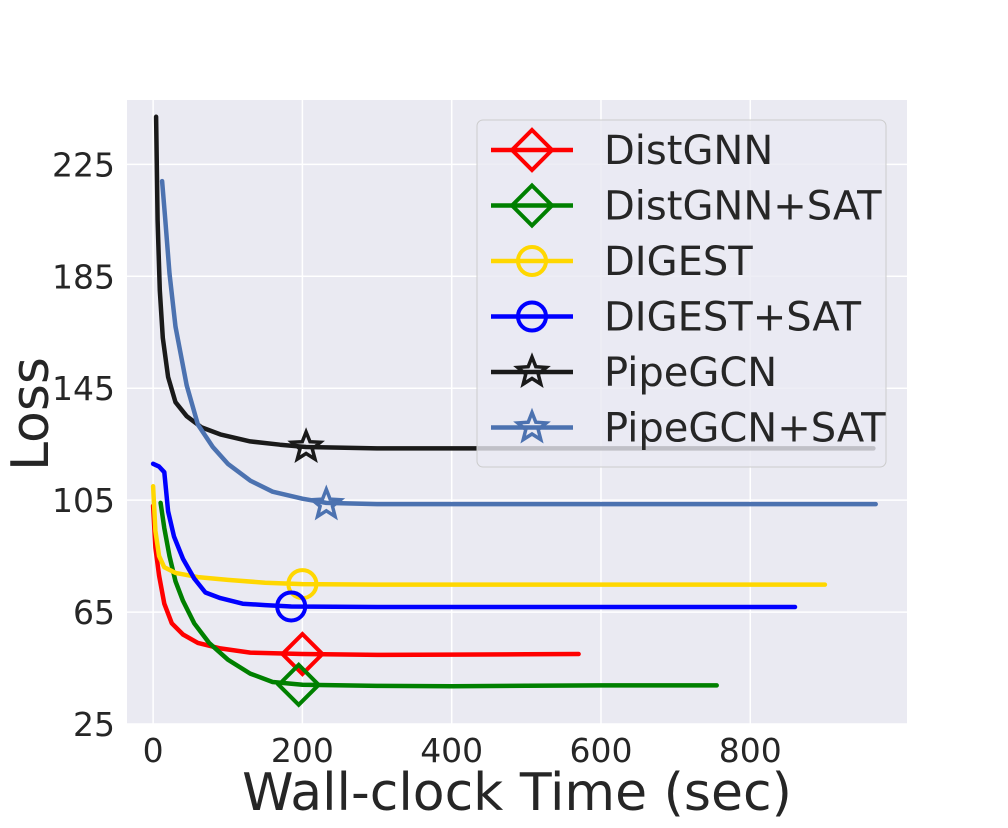  I want to click on legend-item: DistGNN+SAT, so click(686, 206).